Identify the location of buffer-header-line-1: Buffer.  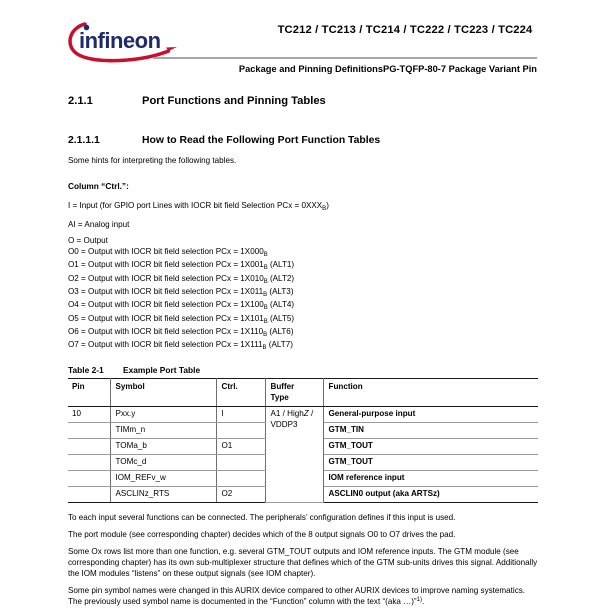
(282, 387).